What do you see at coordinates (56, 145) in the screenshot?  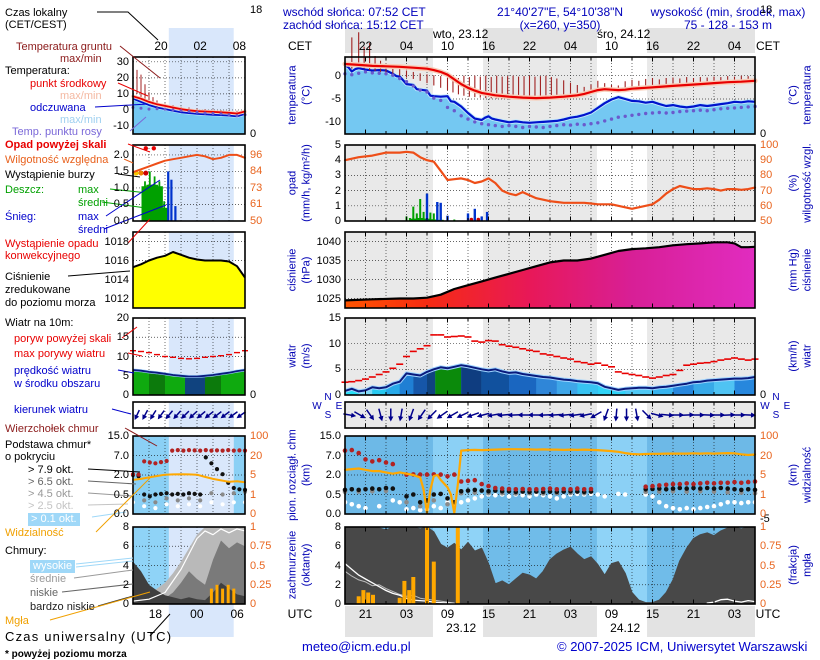 I see `legend-precip-above-scale: Opad powyżej skali` at bounding box center [56, 145].